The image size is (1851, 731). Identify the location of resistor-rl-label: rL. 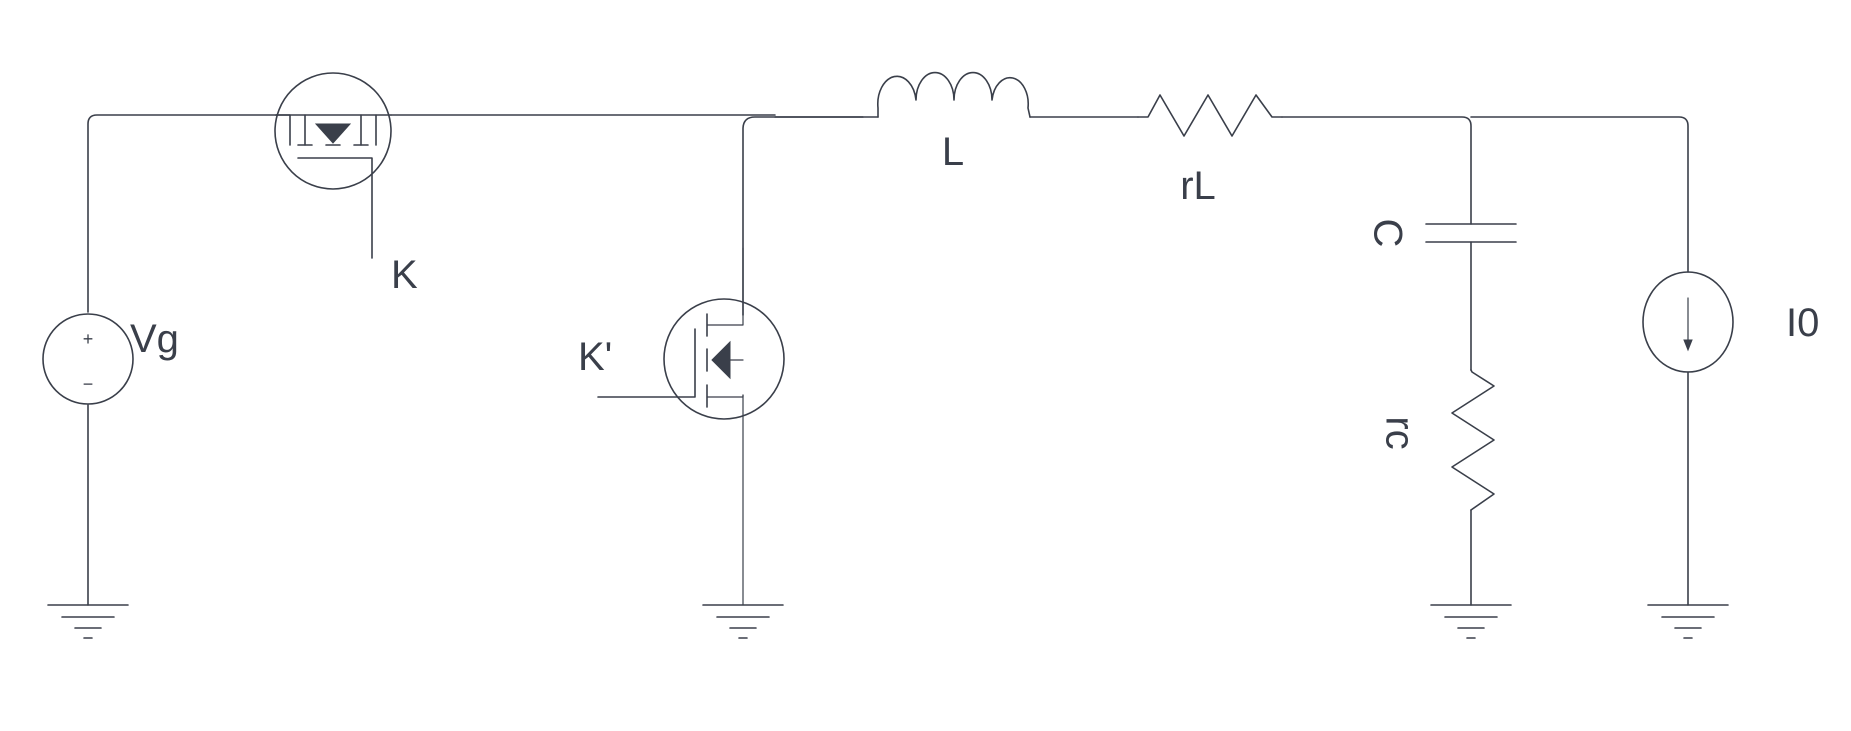
(1198, 186).